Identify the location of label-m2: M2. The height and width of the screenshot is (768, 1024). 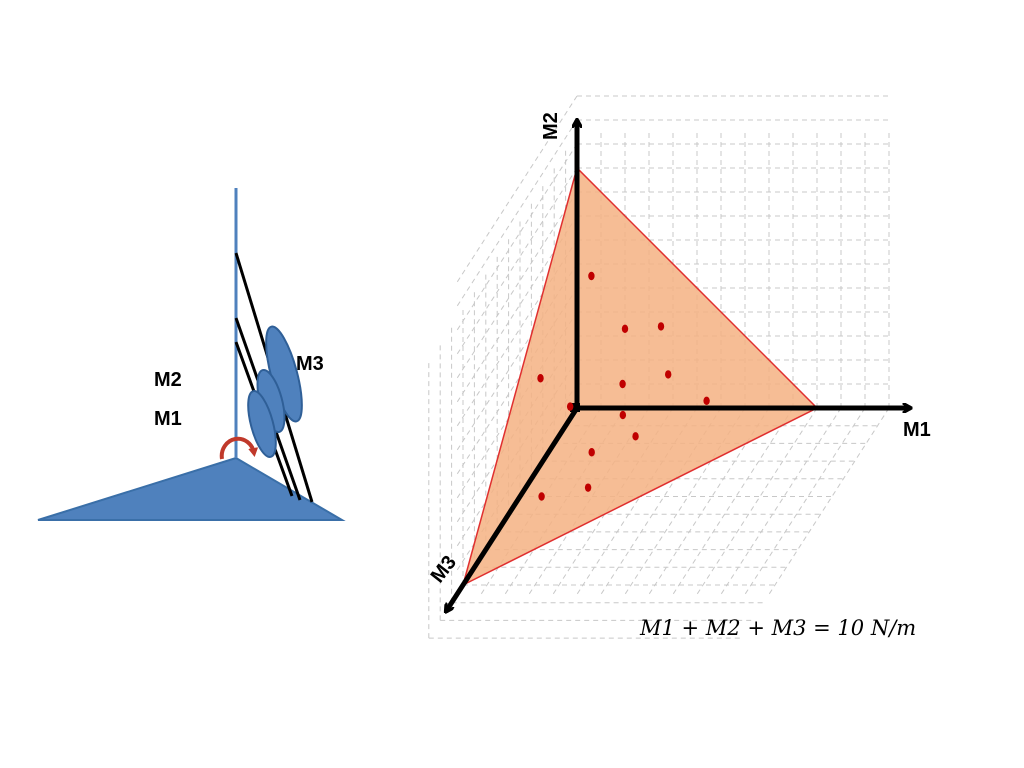
(168, 380).